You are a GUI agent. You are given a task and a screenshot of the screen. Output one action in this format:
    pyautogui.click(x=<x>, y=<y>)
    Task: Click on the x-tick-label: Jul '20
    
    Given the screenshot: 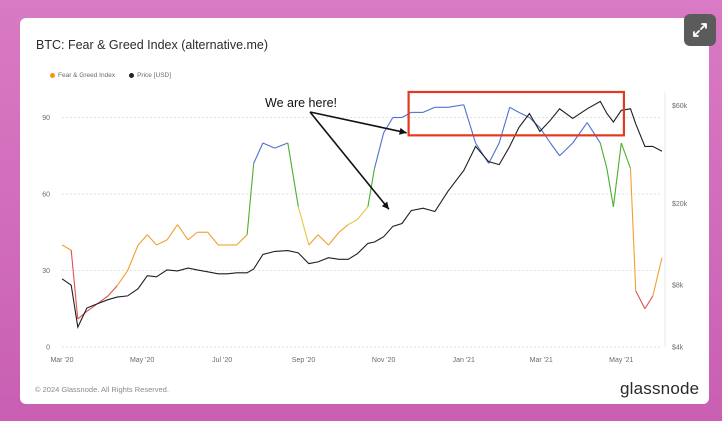 What is the action you would take?
    pyautogui.click(x=222, y=360)
    